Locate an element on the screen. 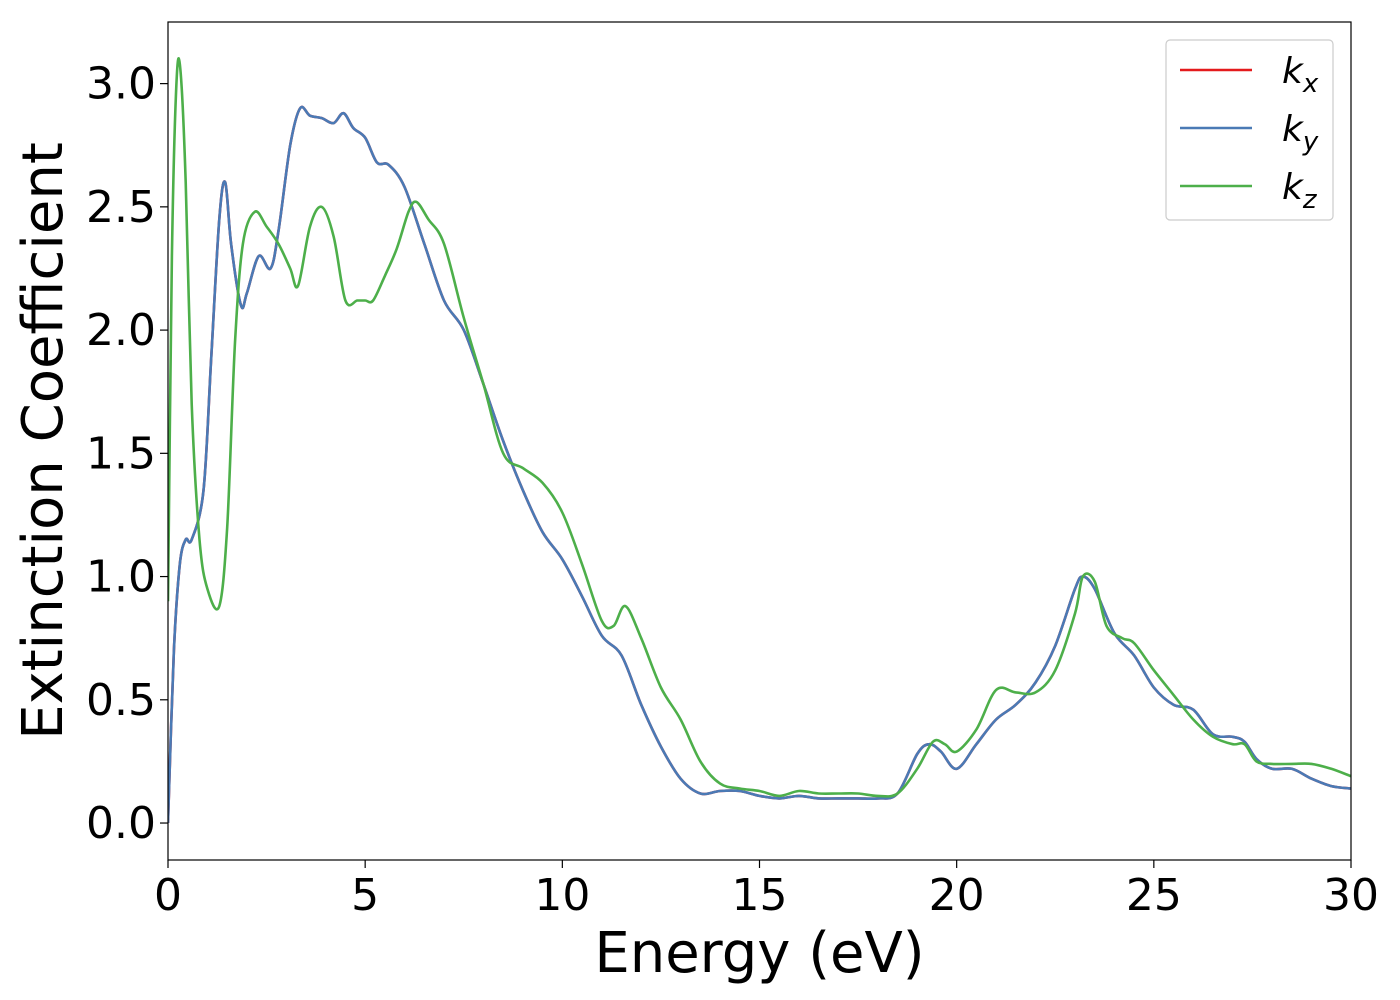  y-tick-label: 1.5 is located at coordinates (121, 453).